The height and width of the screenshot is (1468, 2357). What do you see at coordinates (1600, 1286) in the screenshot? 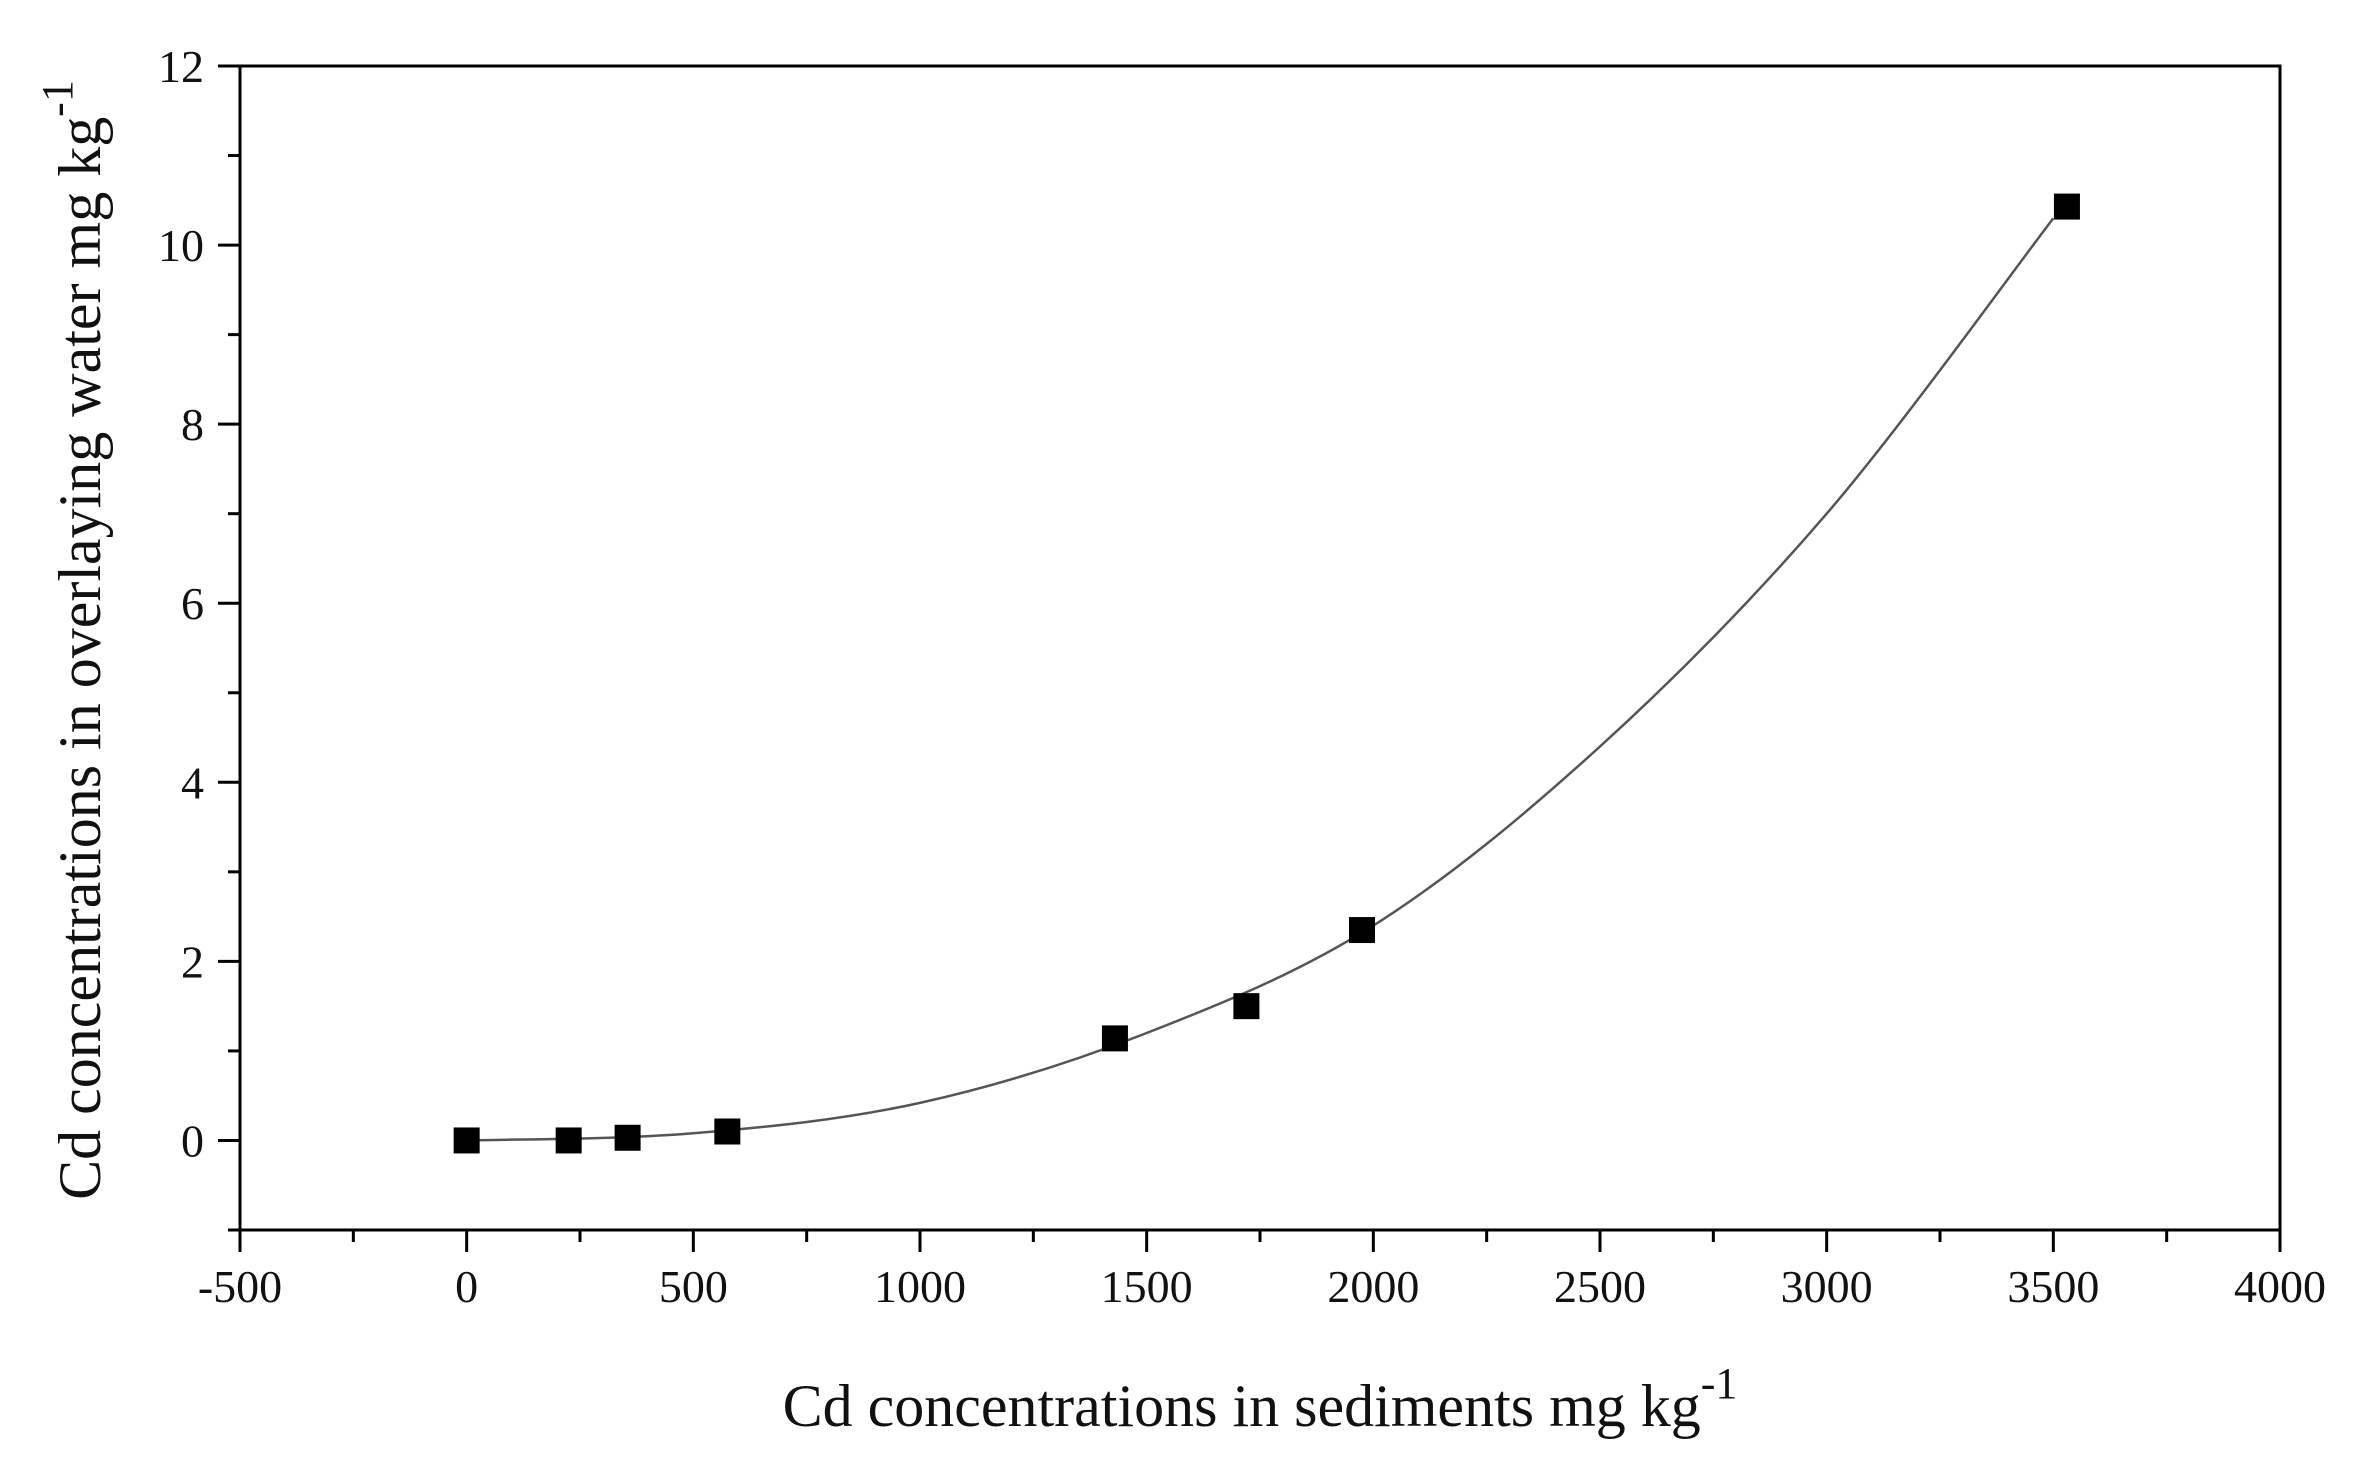
I see `x-tick-label: 2500` at bounding box center [1600, 1286].